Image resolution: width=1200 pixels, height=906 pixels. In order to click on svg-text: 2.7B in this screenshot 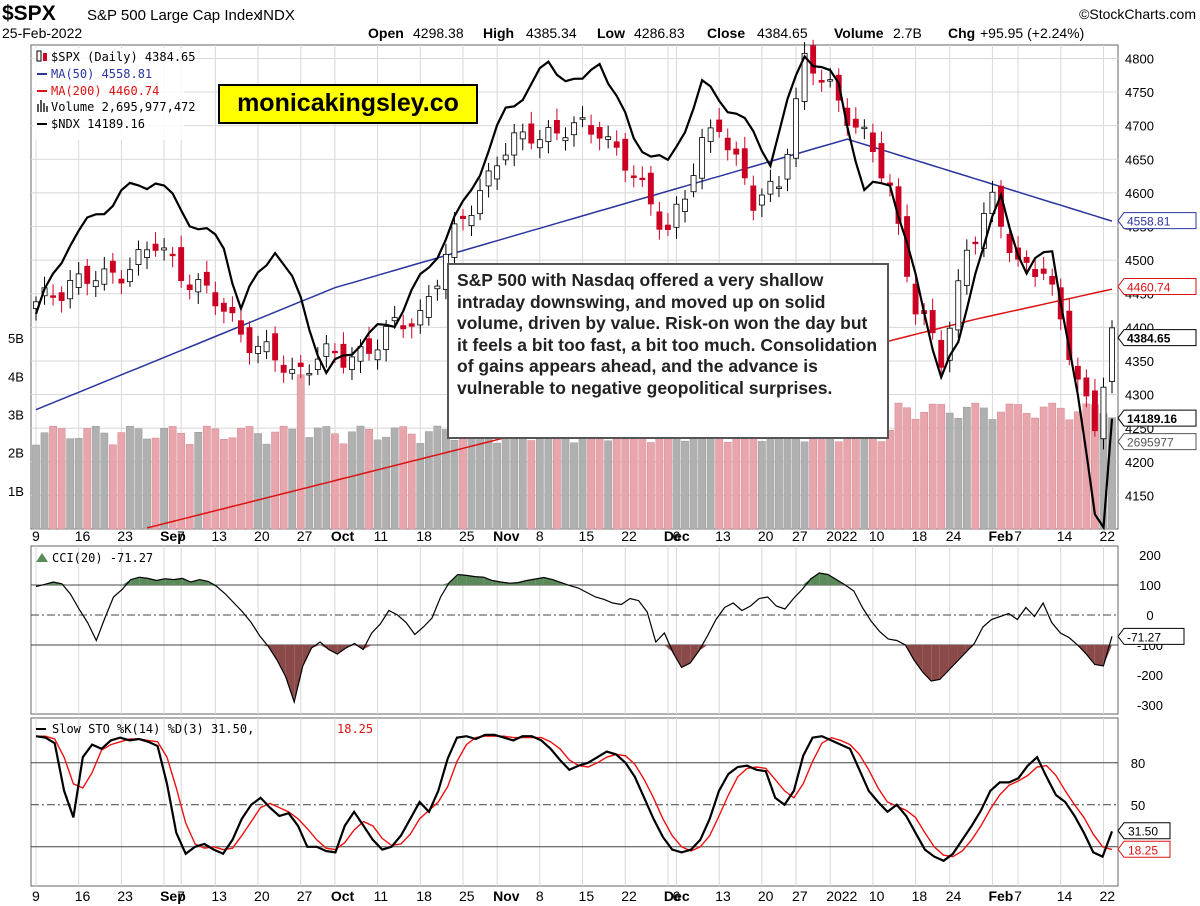, I will do `click(907, 33)`.